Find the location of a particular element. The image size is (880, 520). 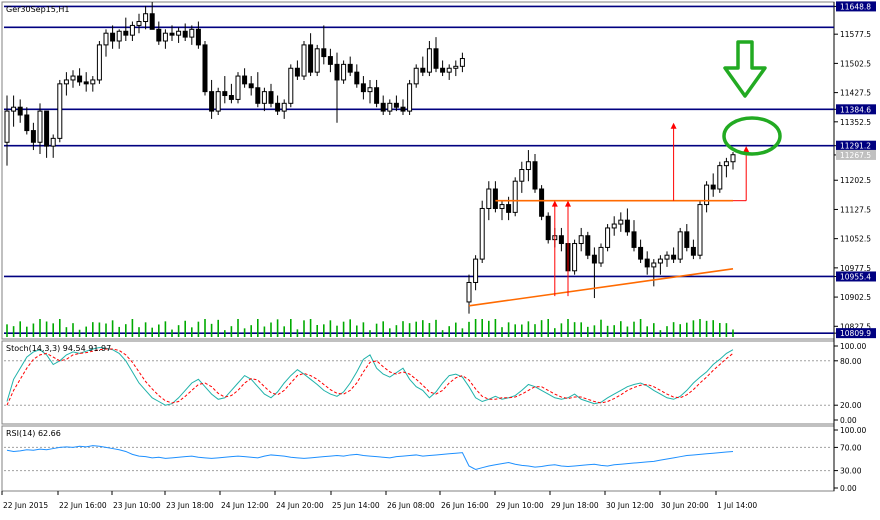

price-axis-label: 11384.6 is located at coordinates (855, 109).